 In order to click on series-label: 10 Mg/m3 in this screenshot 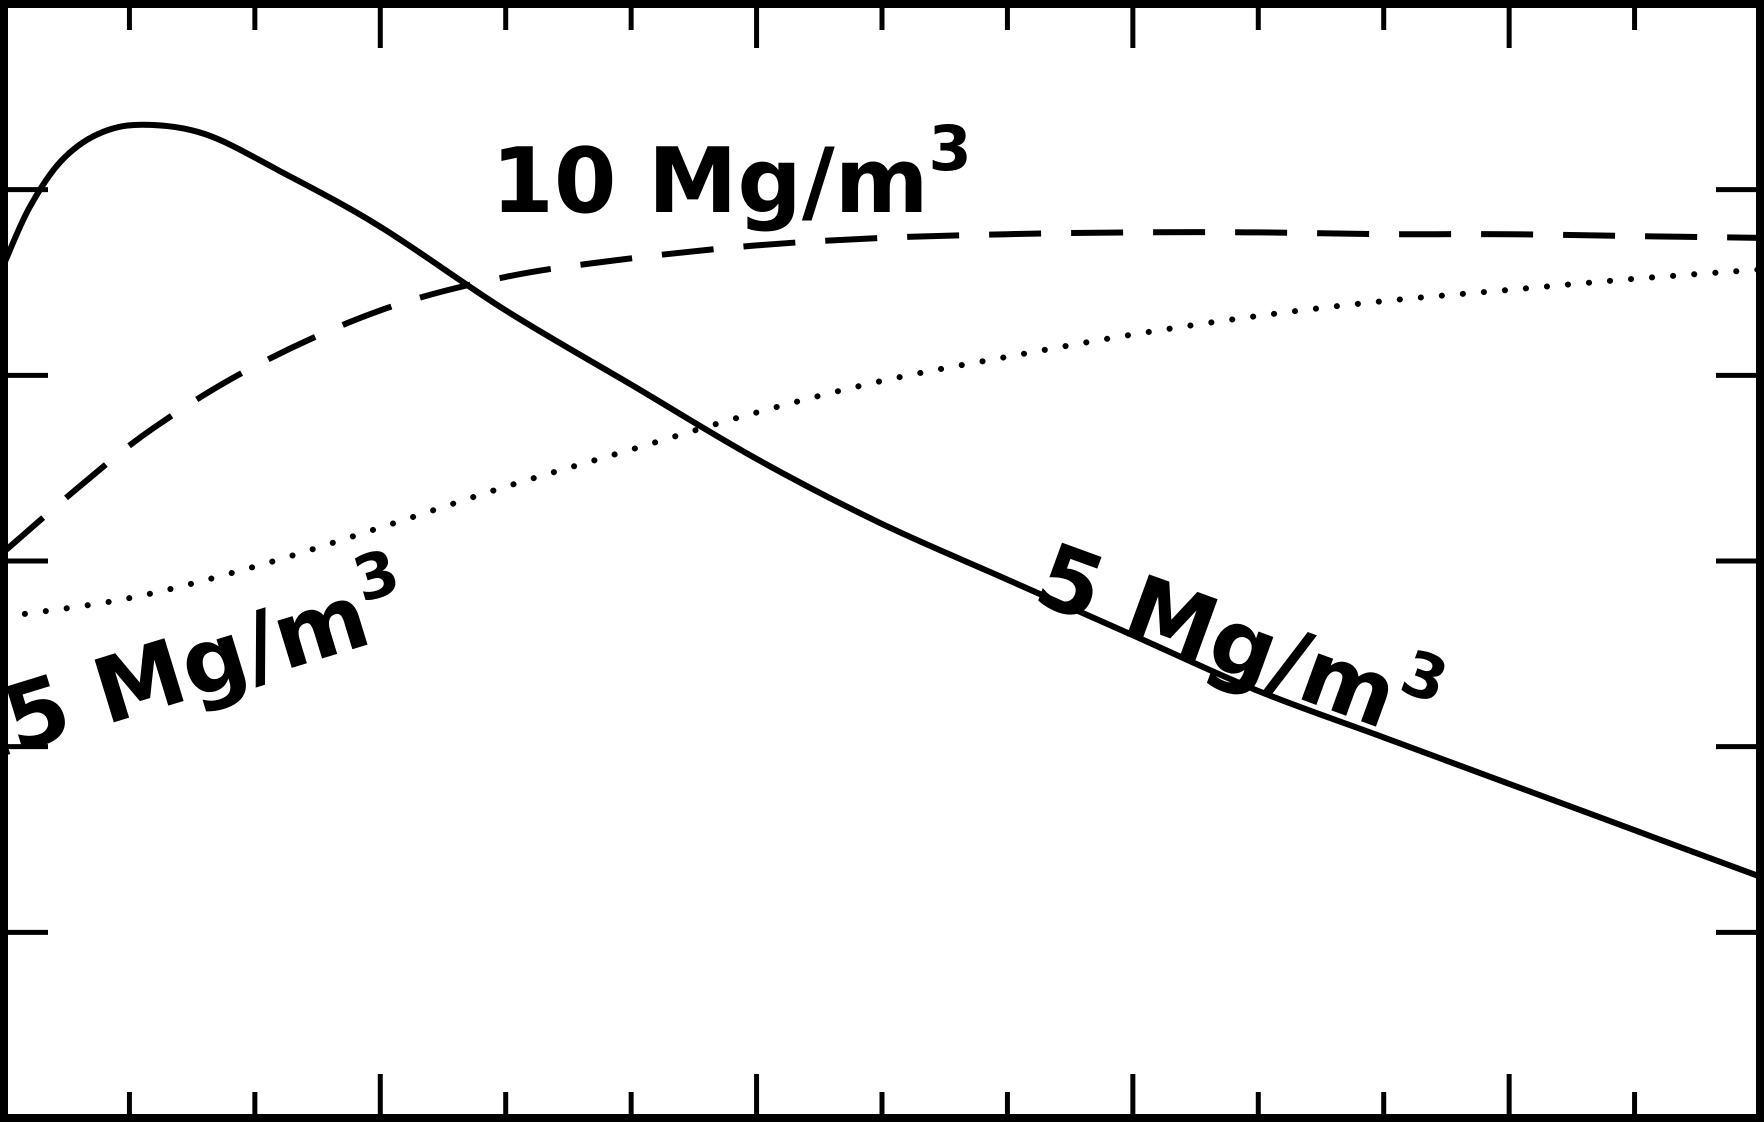, I will do `click(731, 173)`.